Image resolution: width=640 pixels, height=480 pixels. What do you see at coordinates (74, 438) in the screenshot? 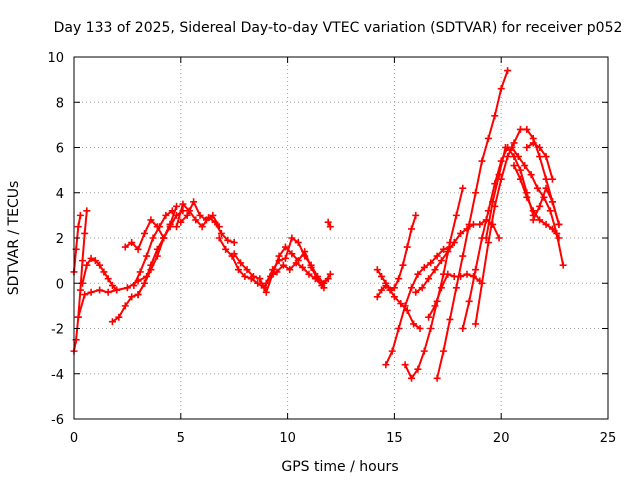
I see `x-tick-label: 0` at bounding box center [74, 438].